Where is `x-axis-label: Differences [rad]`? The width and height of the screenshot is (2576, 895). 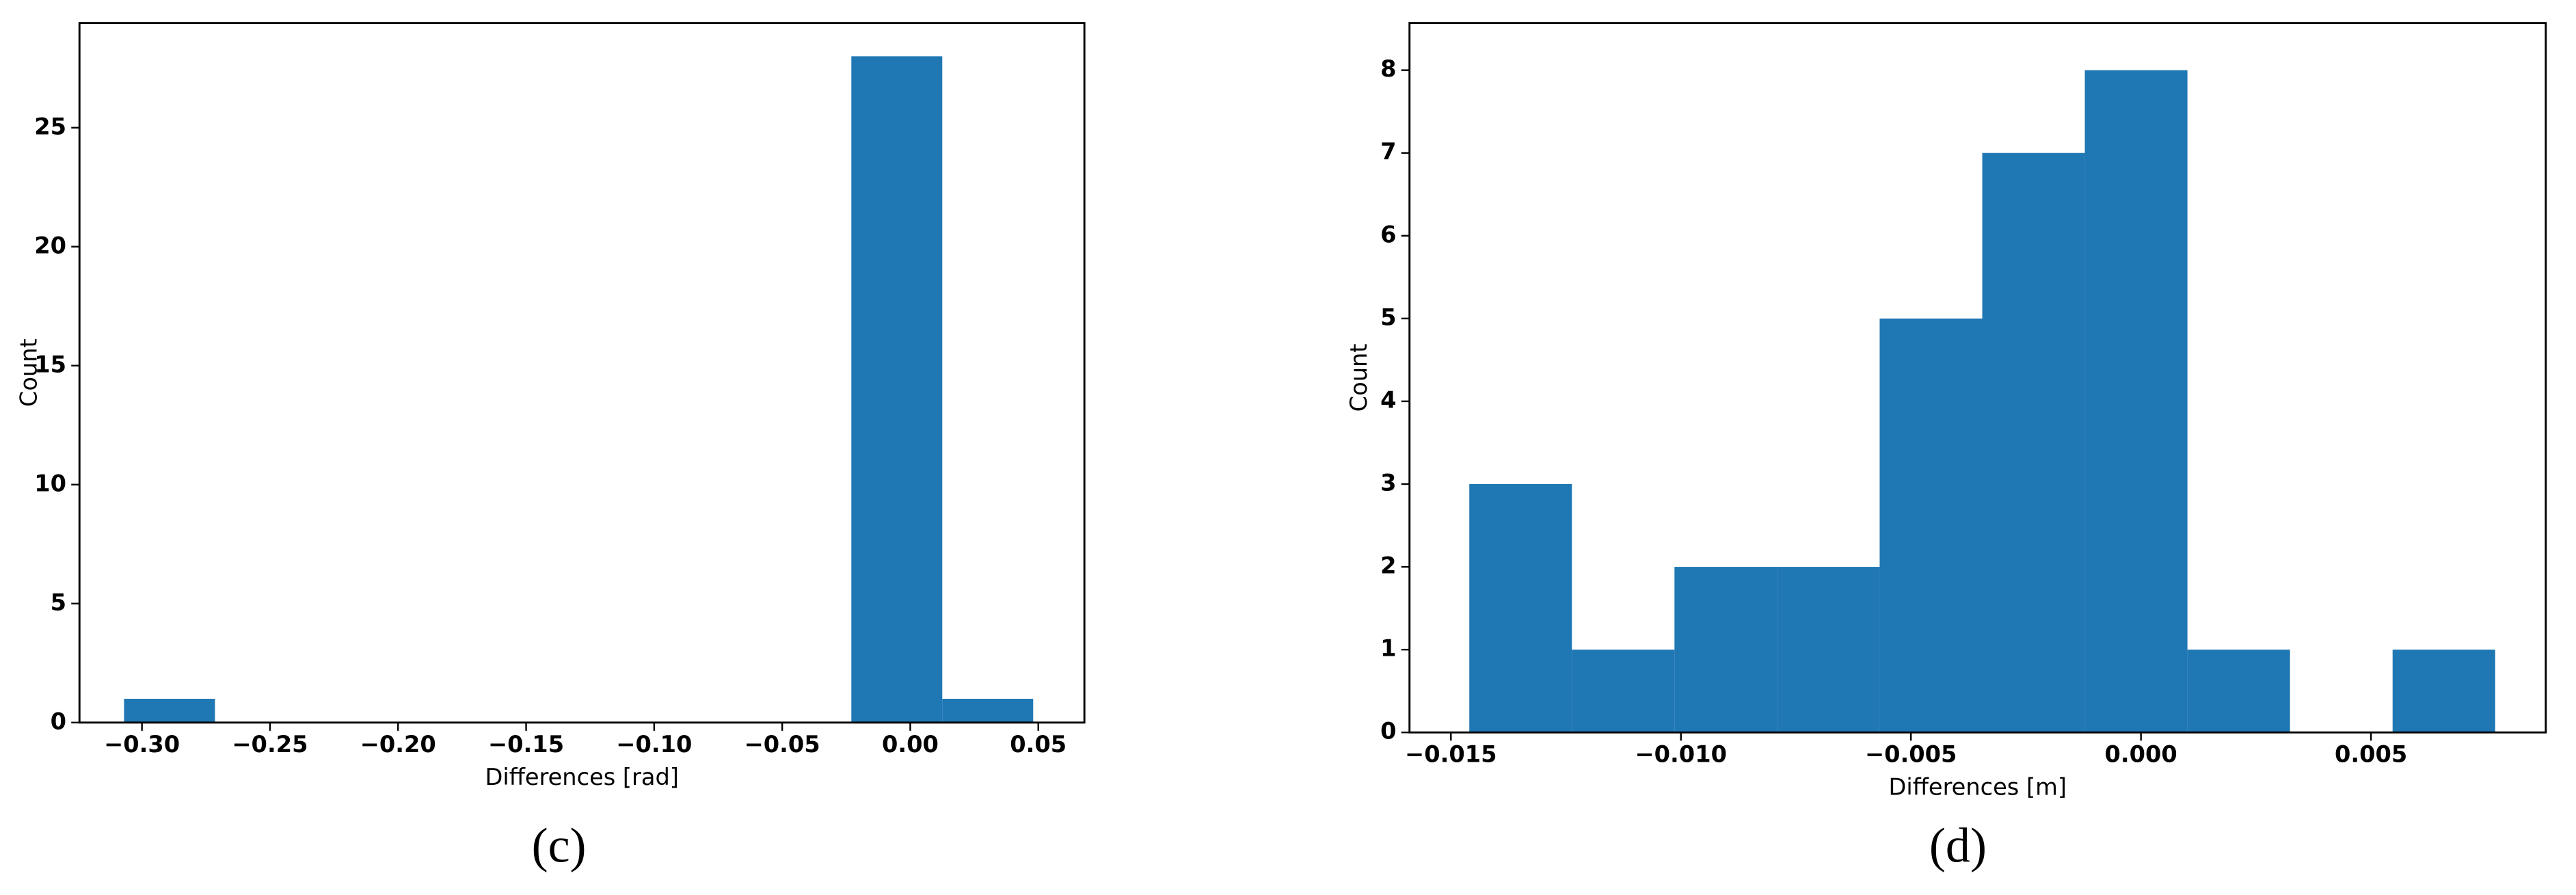
x-axis-label: Differences [rad] is located at coordinates (581, 777).